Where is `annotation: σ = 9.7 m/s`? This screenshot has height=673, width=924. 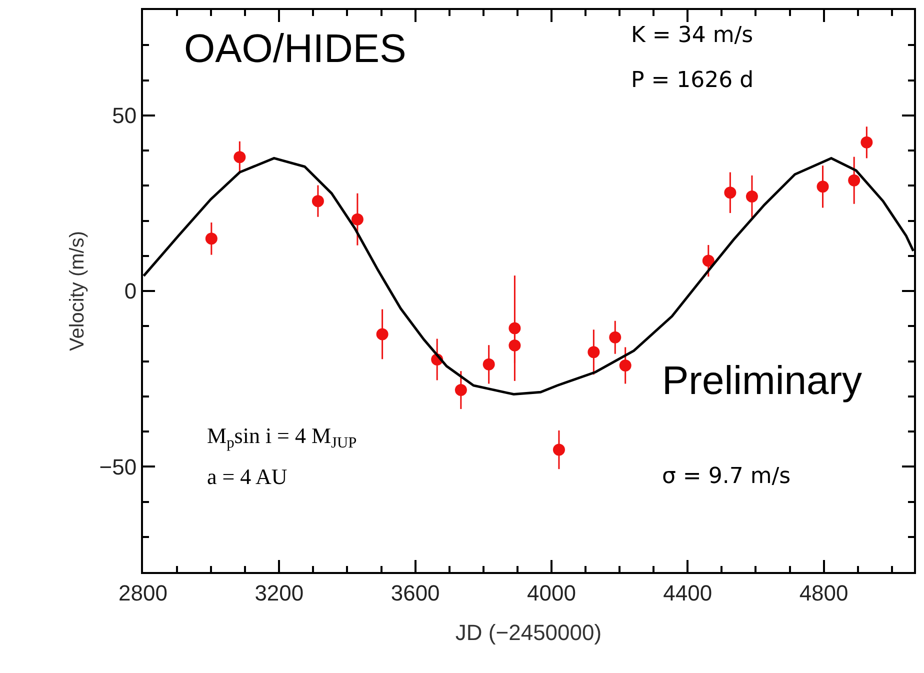 annotation: σ = 9.7 m/s is located at coordinates (726, 476).